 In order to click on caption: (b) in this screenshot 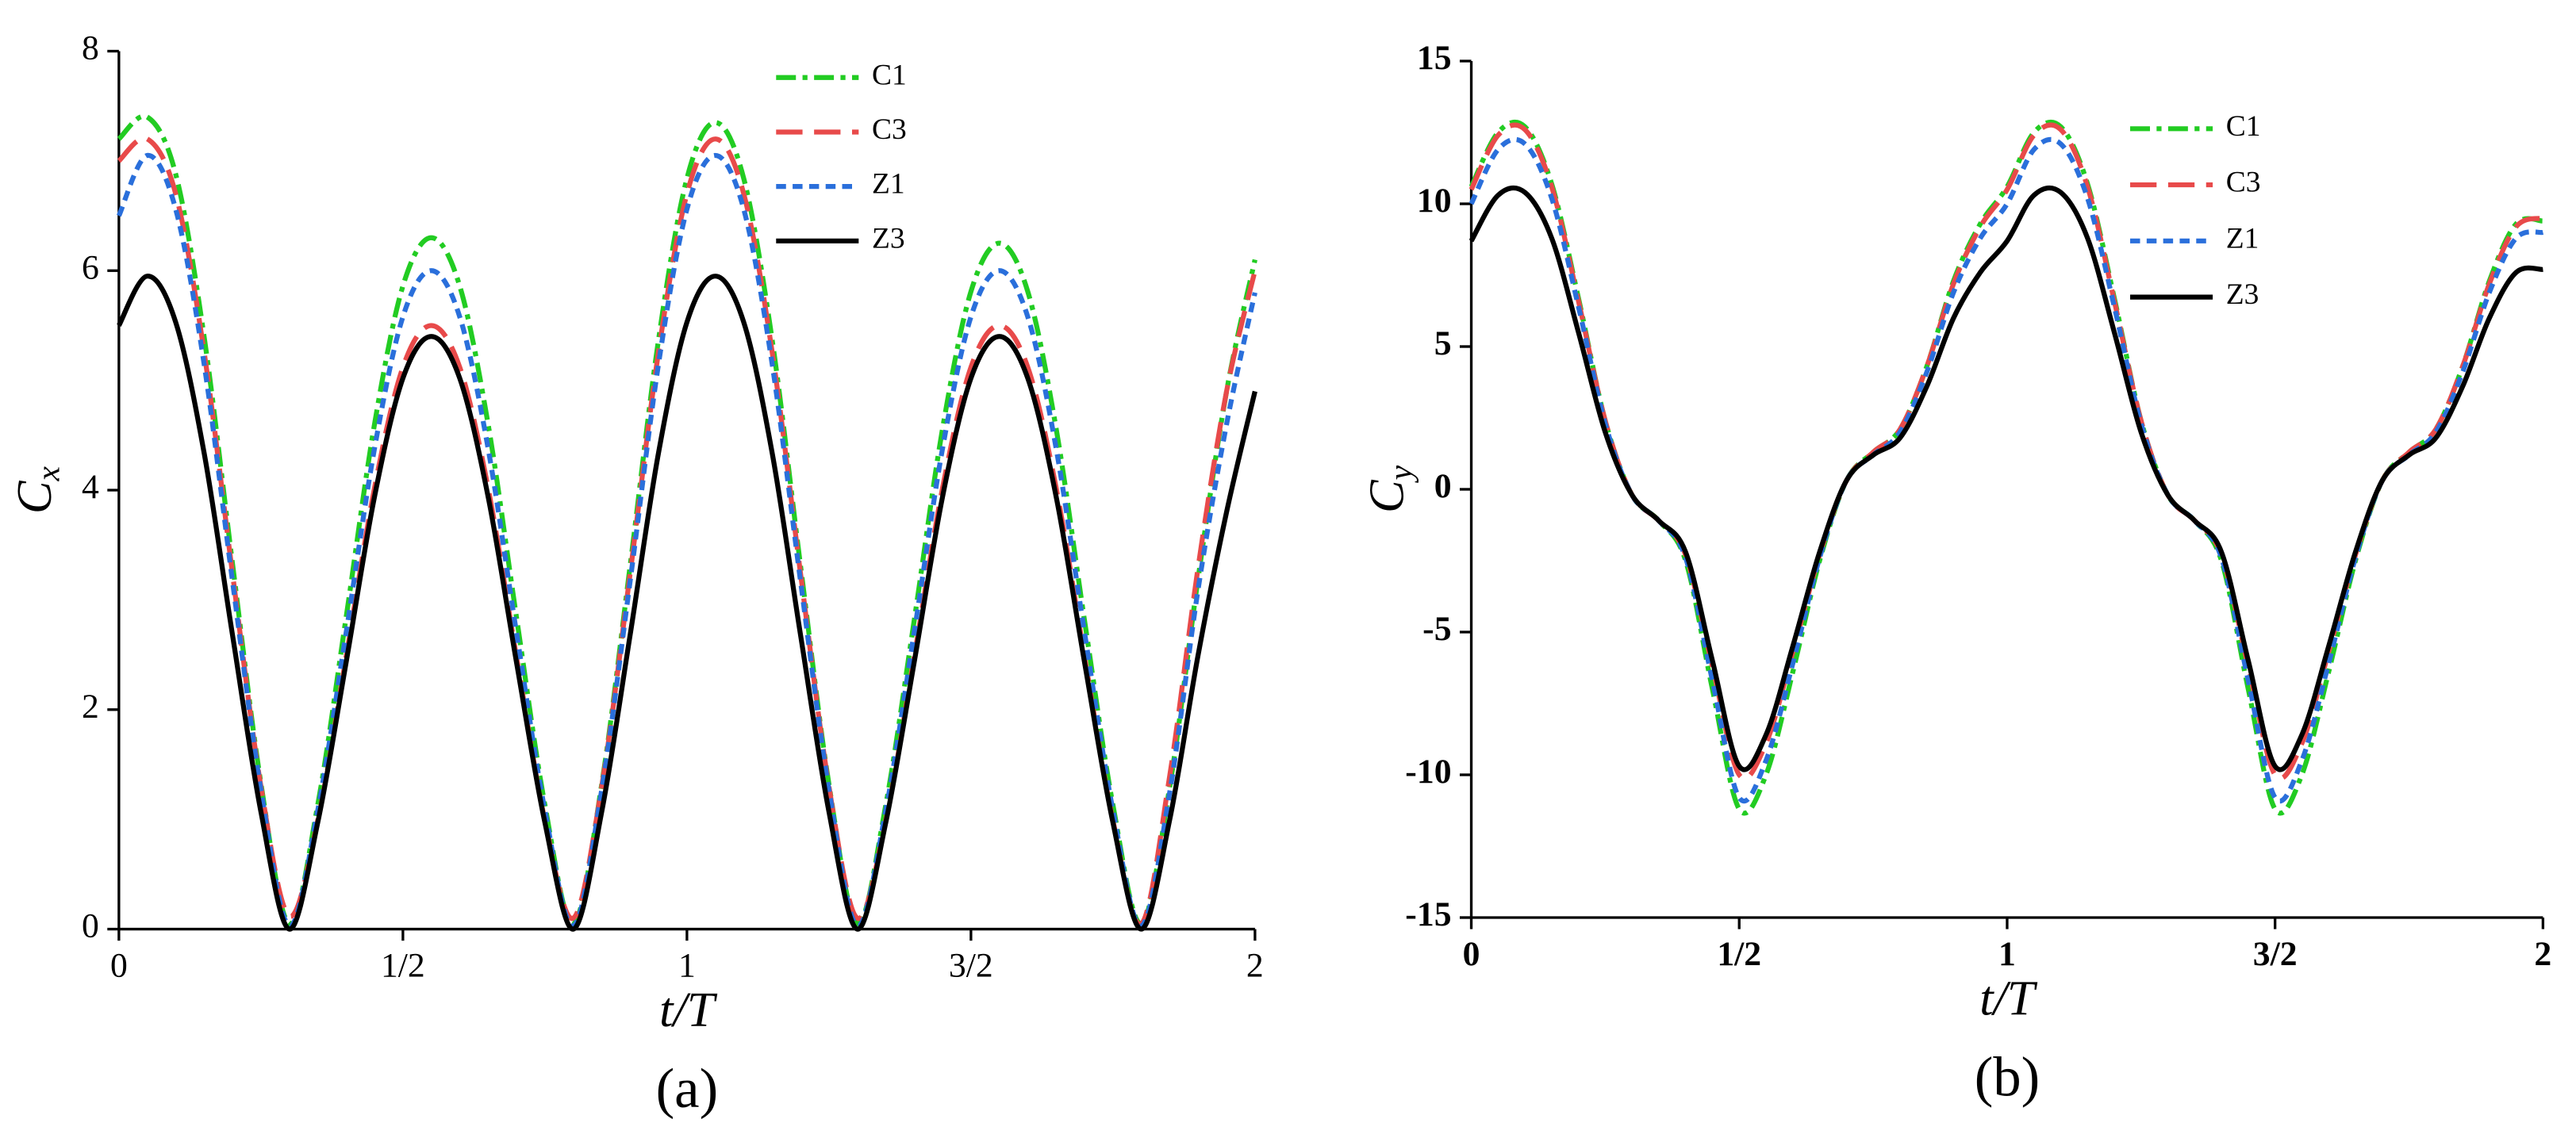, I will do `click(2007, 1077)`.